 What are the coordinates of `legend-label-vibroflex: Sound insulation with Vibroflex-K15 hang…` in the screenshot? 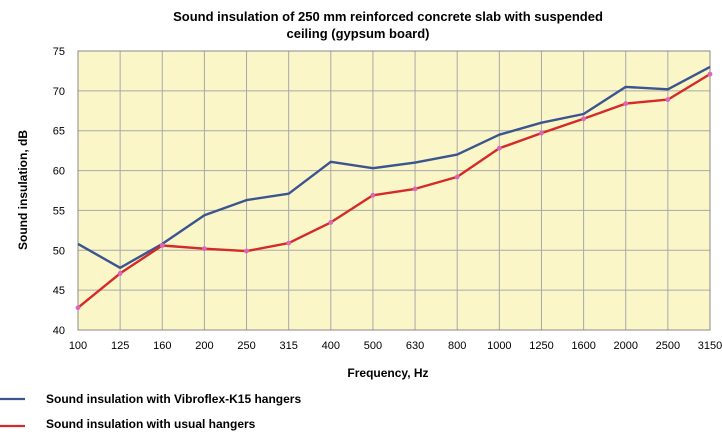 It's located at (173, 399).